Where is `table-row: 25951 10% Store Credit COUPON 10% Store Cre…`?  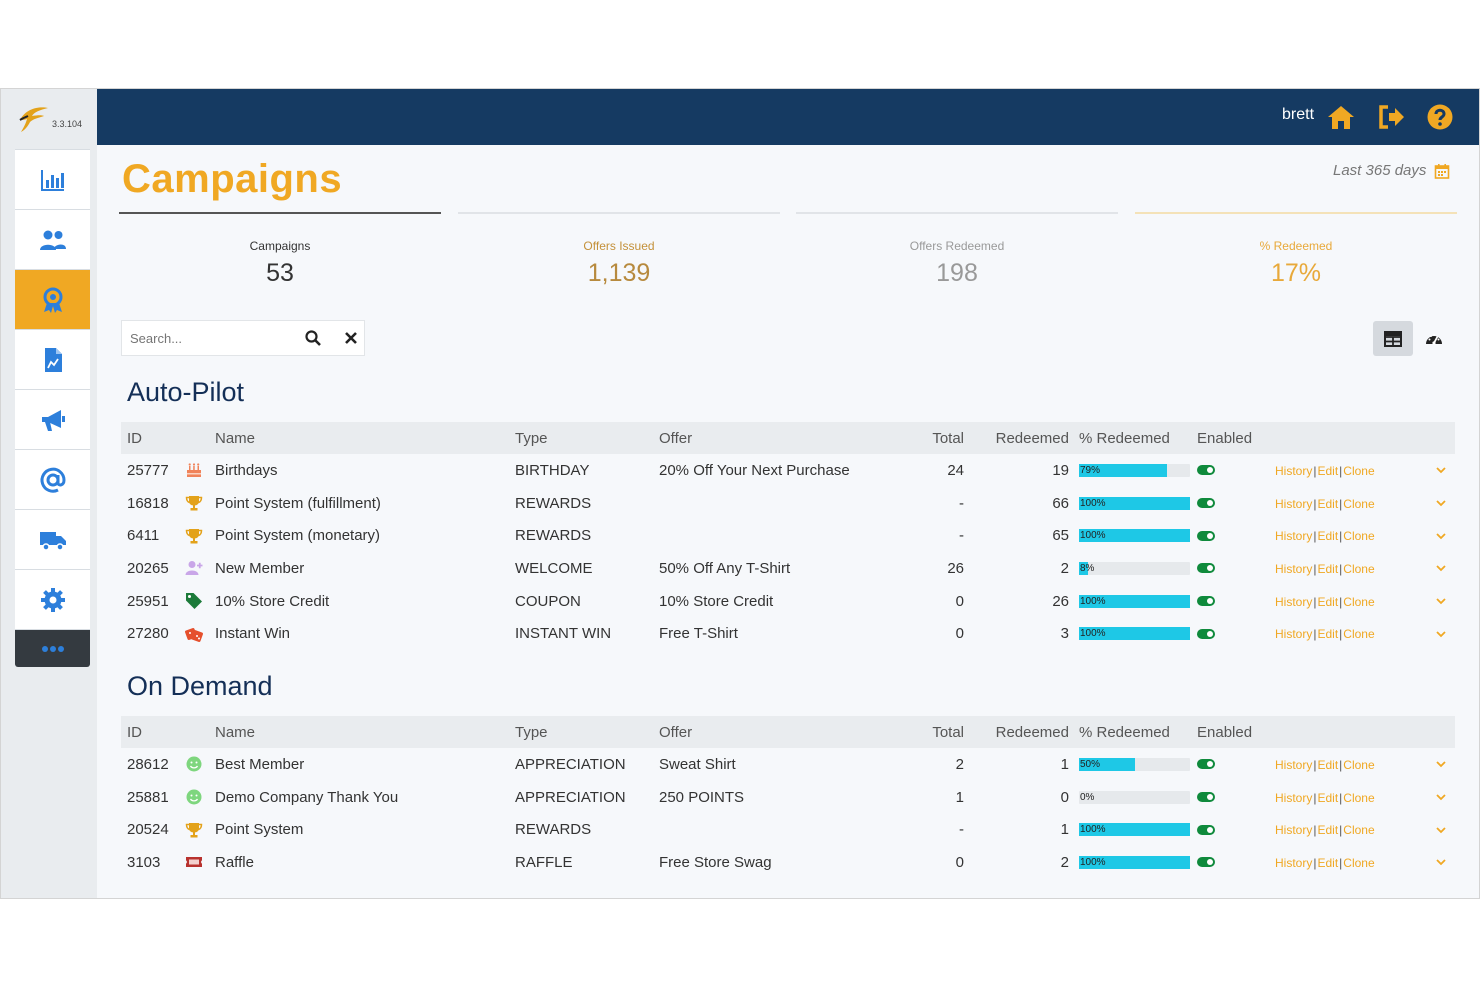 table-row: 25951 10% Store Credit COUPON 10% Store Cre… is located at coordinates (788, 601).